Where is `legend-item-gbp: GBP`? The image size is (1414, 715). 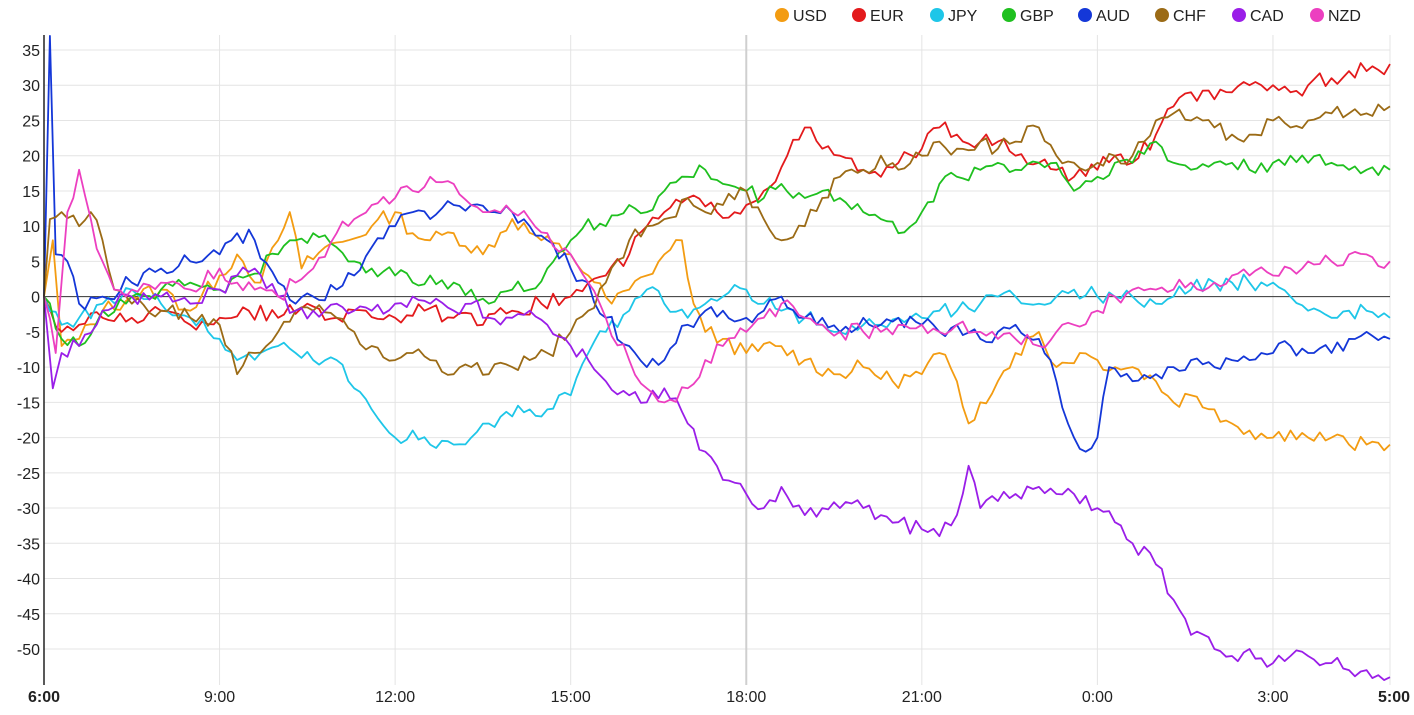
legend-item-gbp: GBP is located at coordinates (1028, 16).